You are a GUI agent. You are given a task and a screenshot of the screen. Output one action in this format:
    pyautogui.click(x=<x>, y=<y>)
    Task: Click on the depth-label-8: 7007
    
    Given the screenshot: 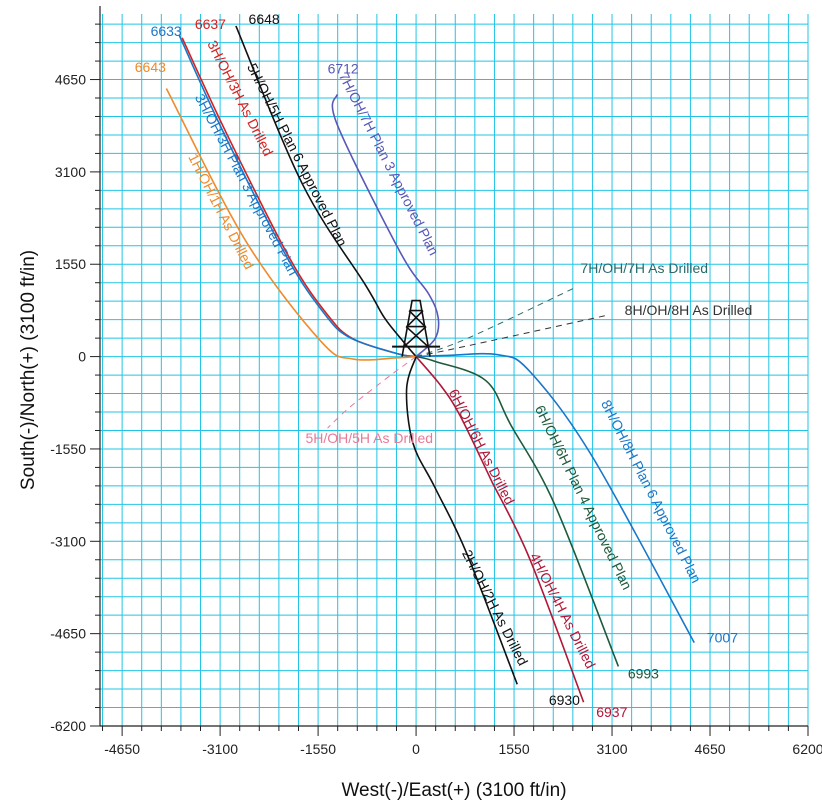 What is the action you would take?
    pyautogui.click(x=722, y=638)
    